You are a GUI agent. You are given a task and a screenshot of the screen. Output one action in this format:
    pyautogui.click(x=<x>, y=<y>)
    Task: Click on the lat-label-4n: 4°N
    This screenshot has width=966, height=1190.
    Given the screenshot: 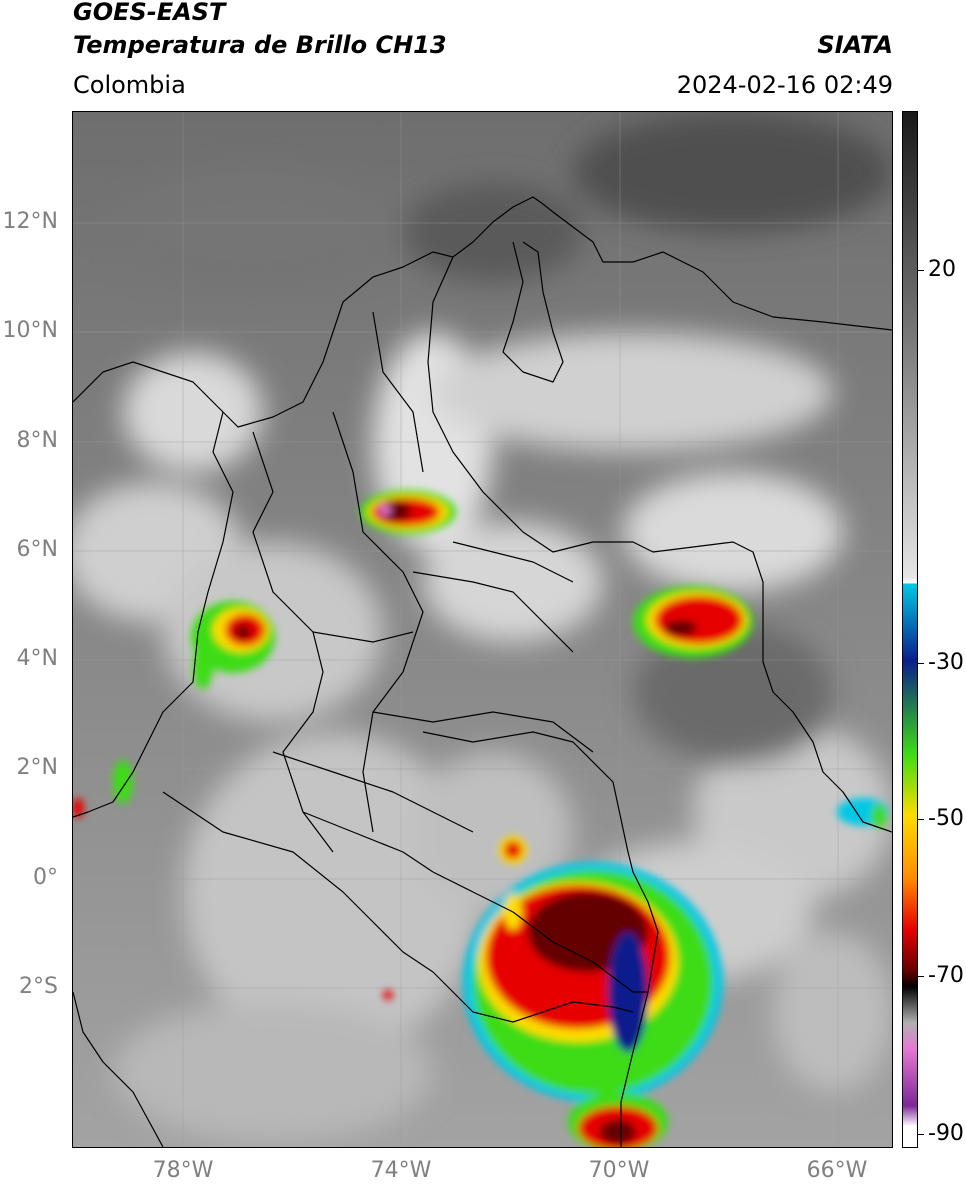 What is the action you would take?
    pyautogui.click(x=37, y=658)
    